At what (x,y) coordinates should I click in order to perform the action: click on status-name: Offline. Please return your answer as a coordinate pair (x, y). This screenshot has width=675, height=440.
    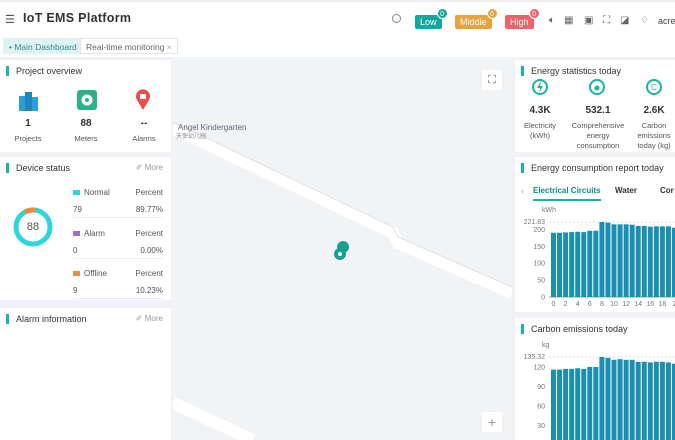
    Looking at the image, I should click on (95, 273).